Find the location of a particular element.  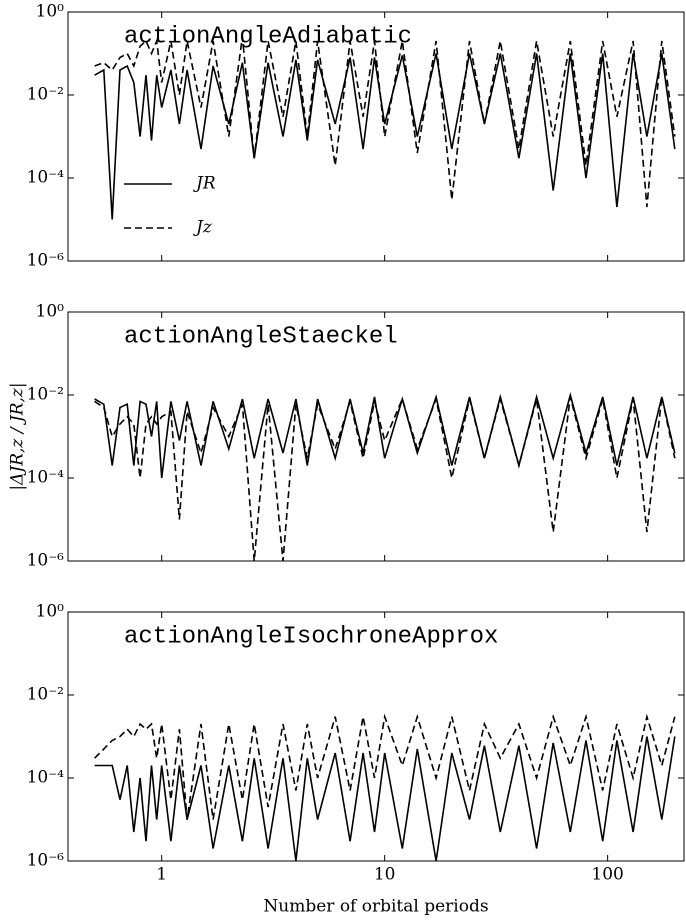

x-axis-label: Number of orbital periods is located at coordinates (375, 907).